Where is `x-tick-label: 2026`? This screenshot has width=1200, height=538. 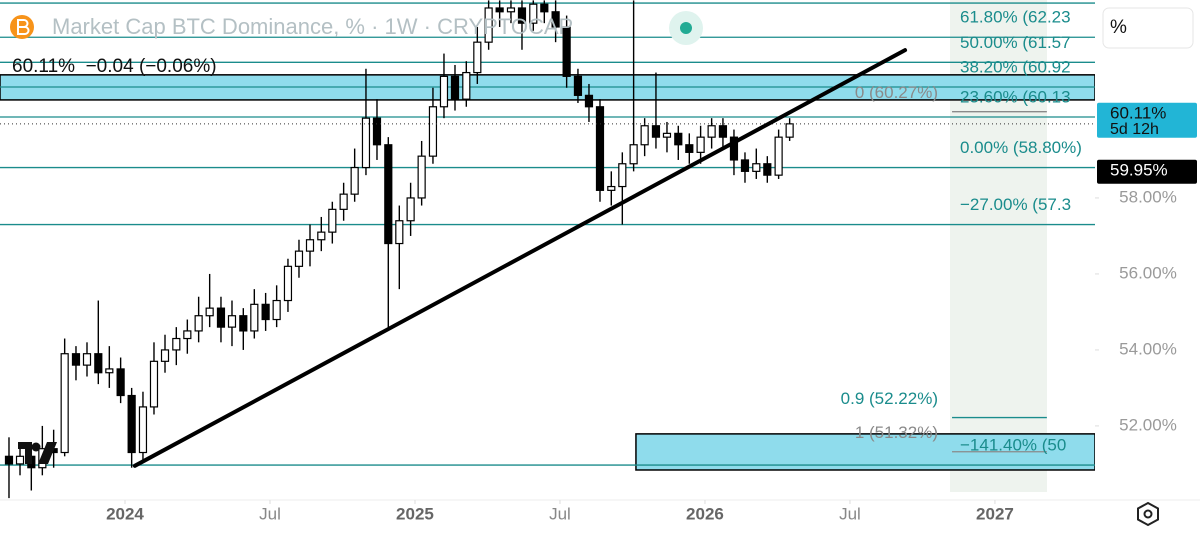 x-tick-label: 2026 is located at coordinates (705, 513).